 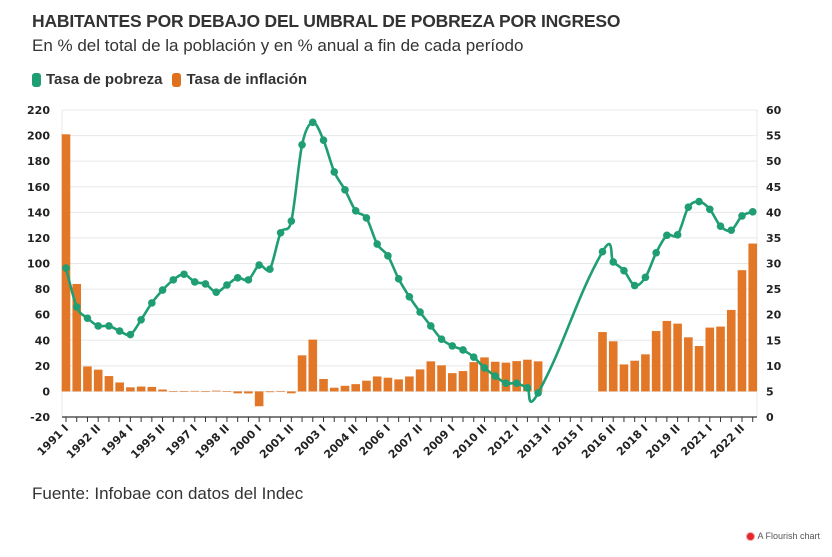 I want to click on left-axis-ticks: -20 0 20 40 60 80 100 120 140 160 180 200 220, so click(x=38, y=264).